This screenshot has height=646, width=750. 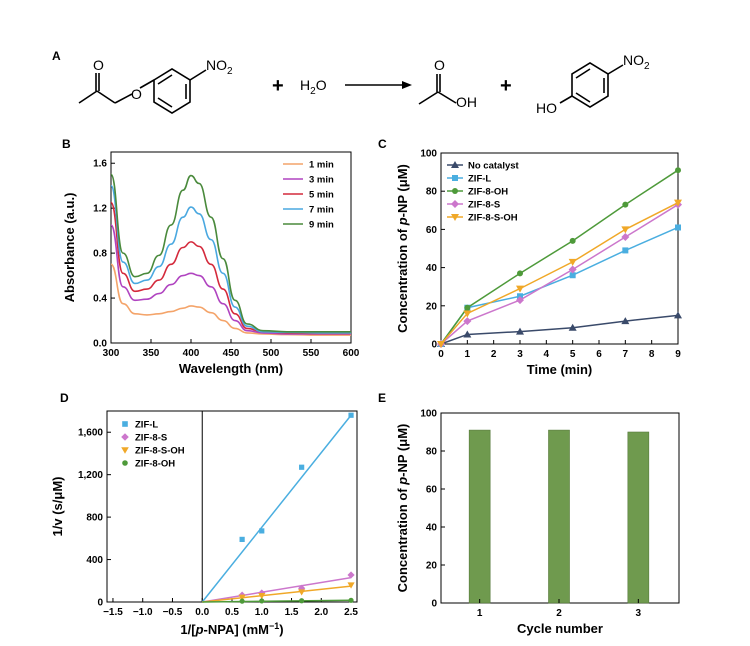 What do you see at coordinates (560, 628) in the screenshot?
I see `x-axis-label: Cycle number` at bounding box center [560, 628].